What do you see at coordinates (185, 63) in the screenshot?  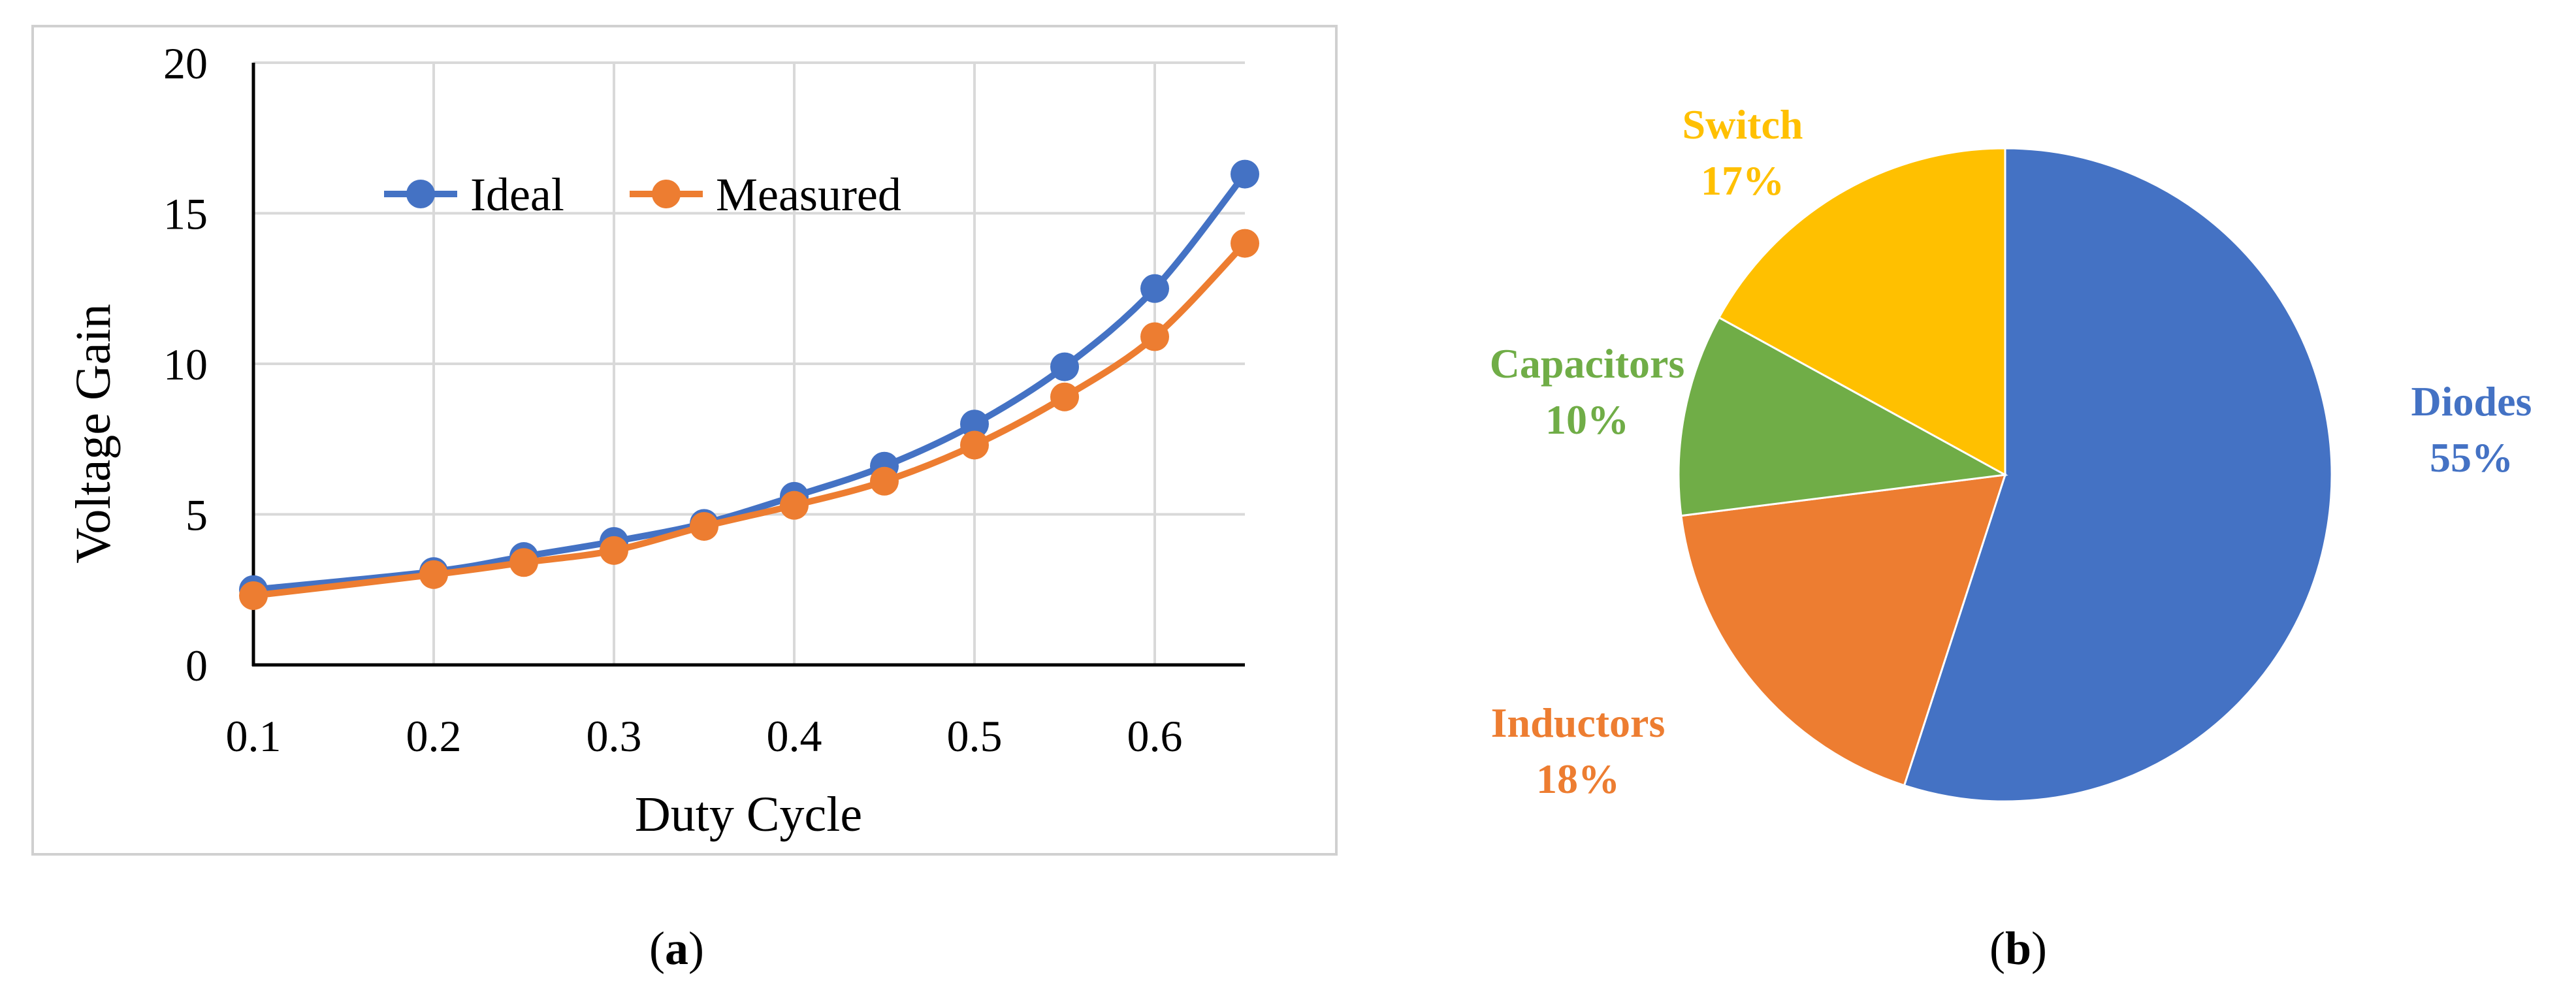 I see `y-tick-label: 20` at bounding box center [185, 63].